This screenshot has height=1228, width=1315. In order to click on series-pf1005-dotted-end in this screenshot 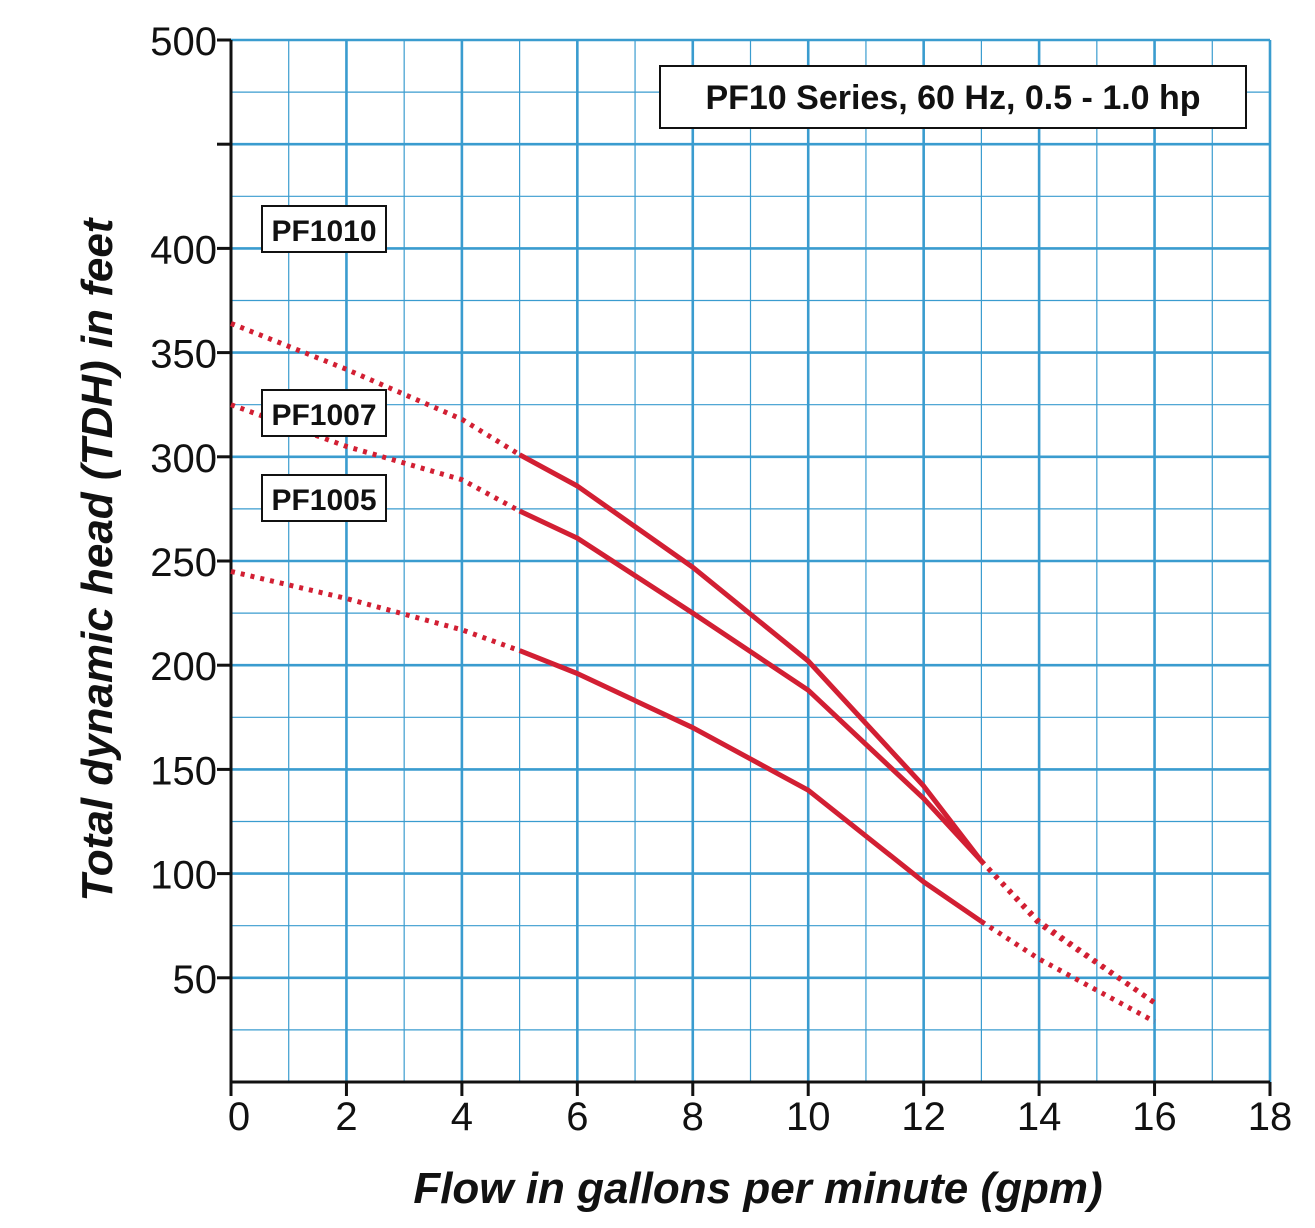, I will do `click(1068, 971)`.